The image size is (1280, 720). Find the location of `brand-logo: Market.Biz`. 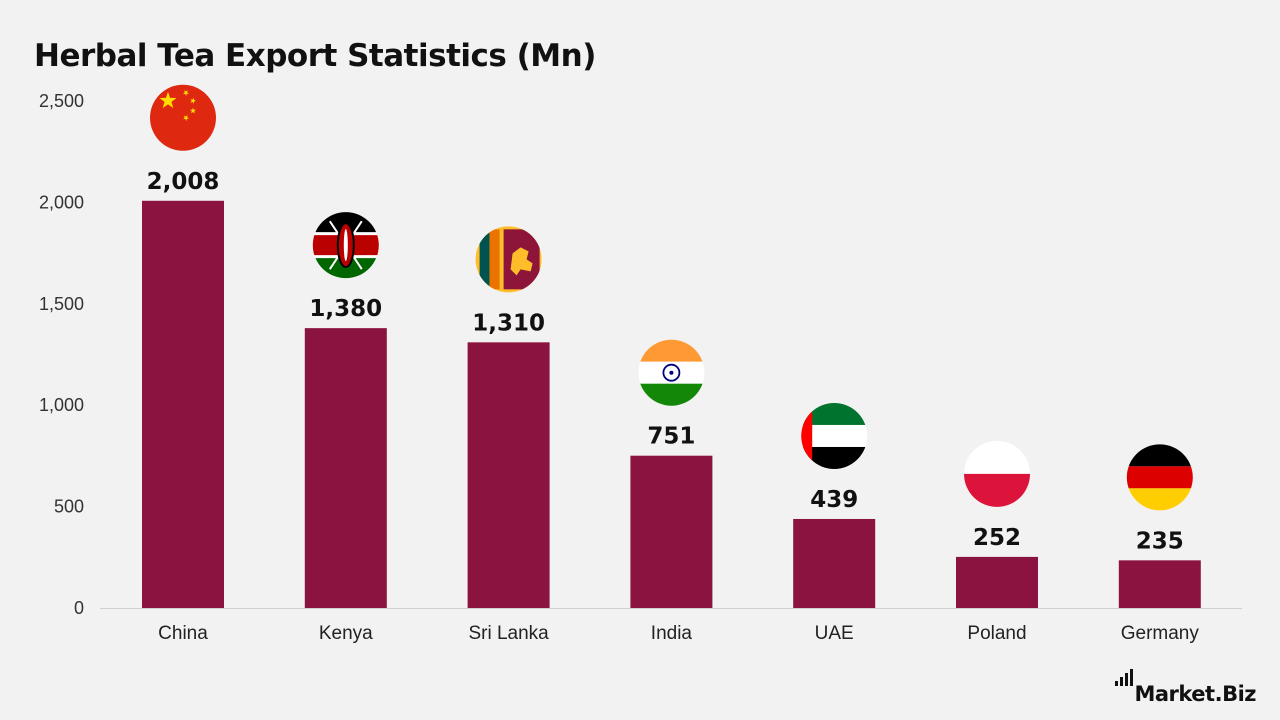

brand-logo: Market.Biz is located at coordinates (1185, 687).